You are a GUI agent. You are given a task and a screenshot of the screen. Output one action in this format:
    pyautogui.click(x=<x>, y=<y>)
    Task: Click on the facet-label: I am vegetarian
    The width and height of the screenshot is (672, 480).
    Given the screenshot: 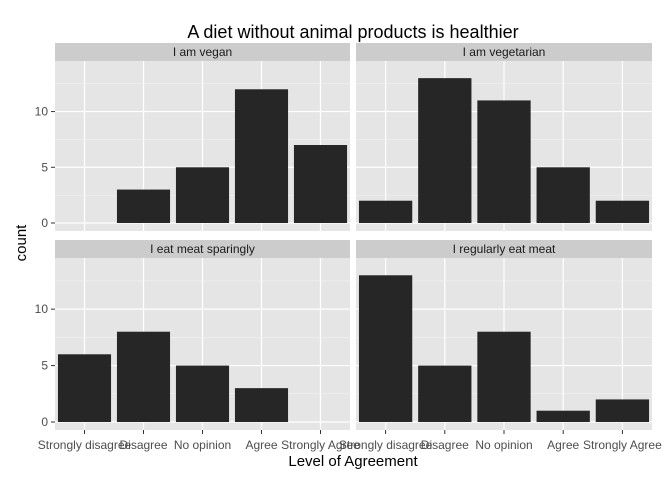 What is the action you would take?
    pyautogui.click(x=504, y=52)
    